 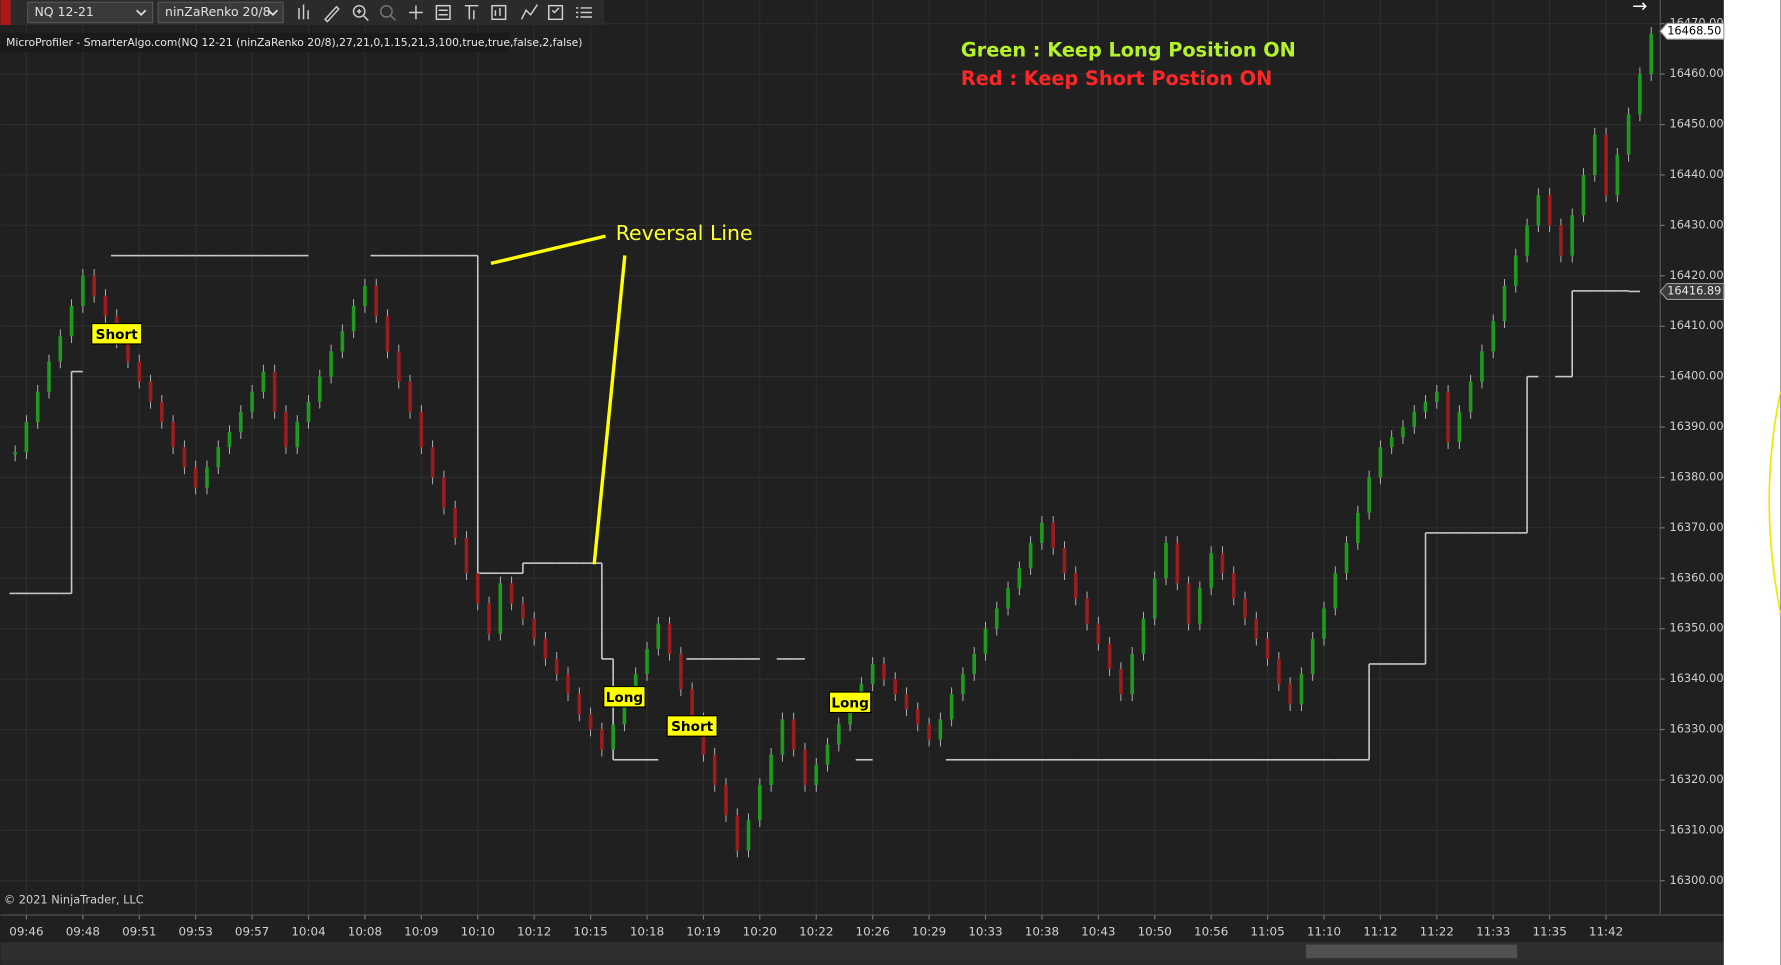 What do you see at coordinates (63, 11) in the screenshot?
I see `instrument: NQ 12-21` at bounding box center [63, 11].